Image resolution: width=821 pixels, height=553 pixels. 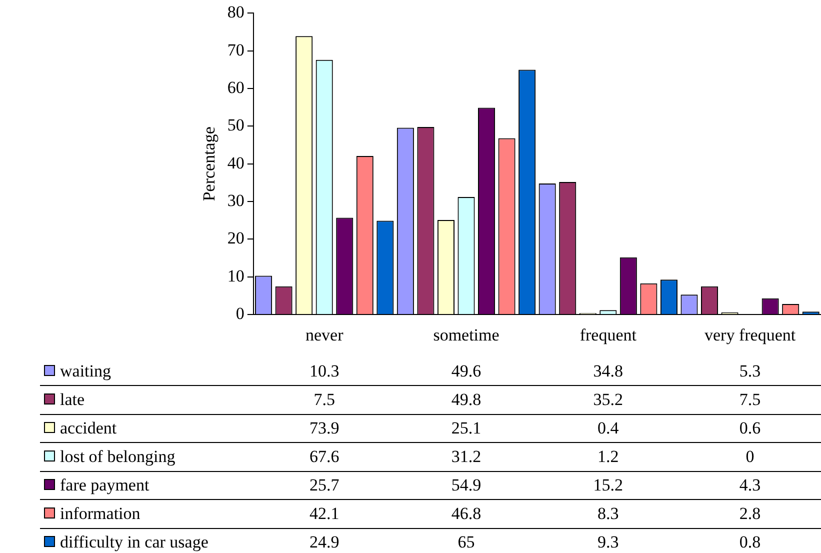 What do you see at coordinates (750, 334) in the screenshot?
I see `x-tick-label: very frequent` at bounding box center [750, 334].